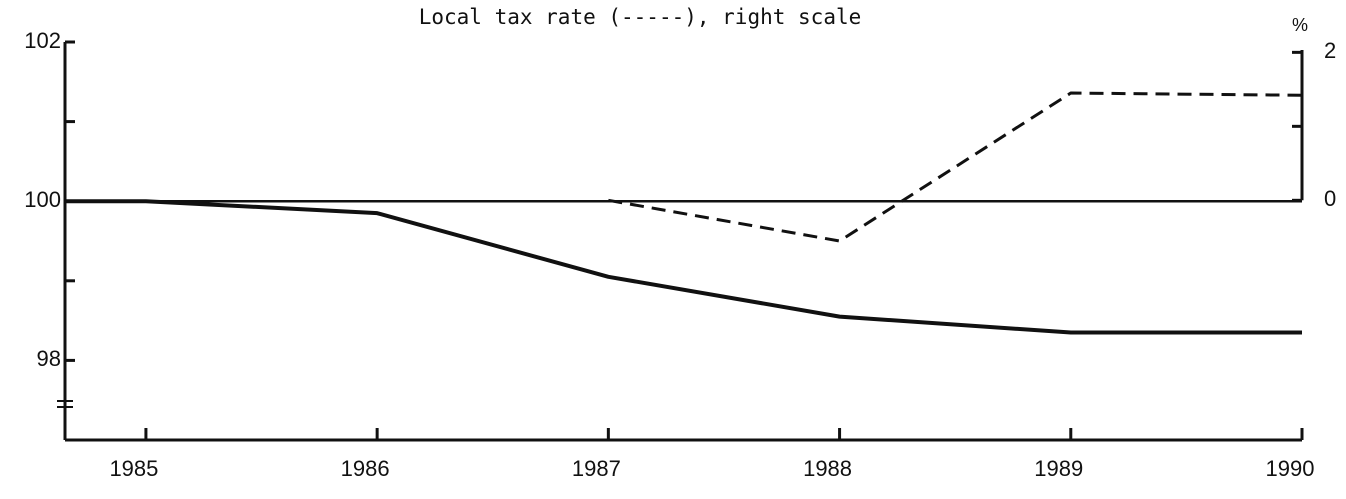 This screenshot has height=499, width=1346. Describe the element at coordinates (596, 468) in the screenshot. I see `x-tick-label: 1987` at that location.